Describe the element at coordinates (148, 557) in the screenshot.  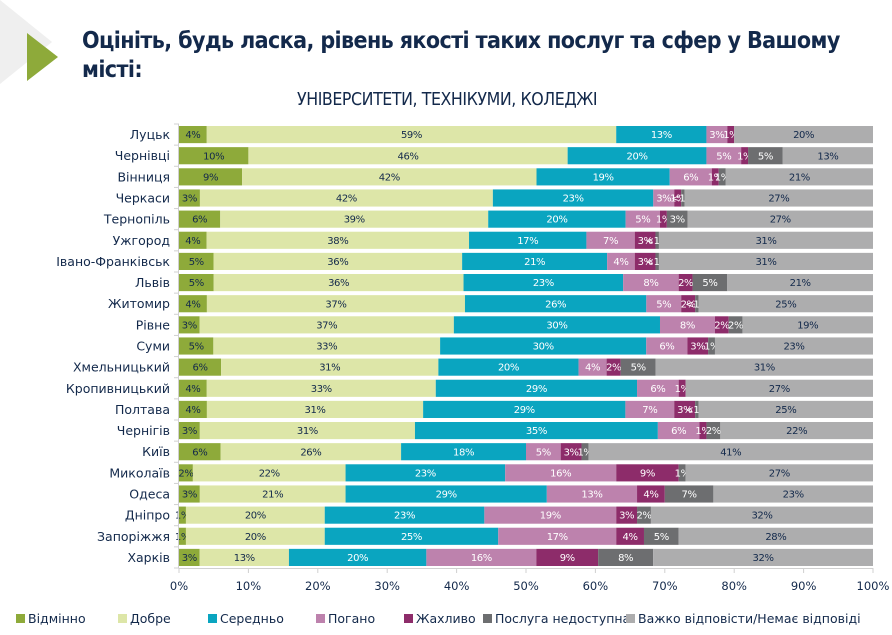
I see `category-label: Харків` at that location.